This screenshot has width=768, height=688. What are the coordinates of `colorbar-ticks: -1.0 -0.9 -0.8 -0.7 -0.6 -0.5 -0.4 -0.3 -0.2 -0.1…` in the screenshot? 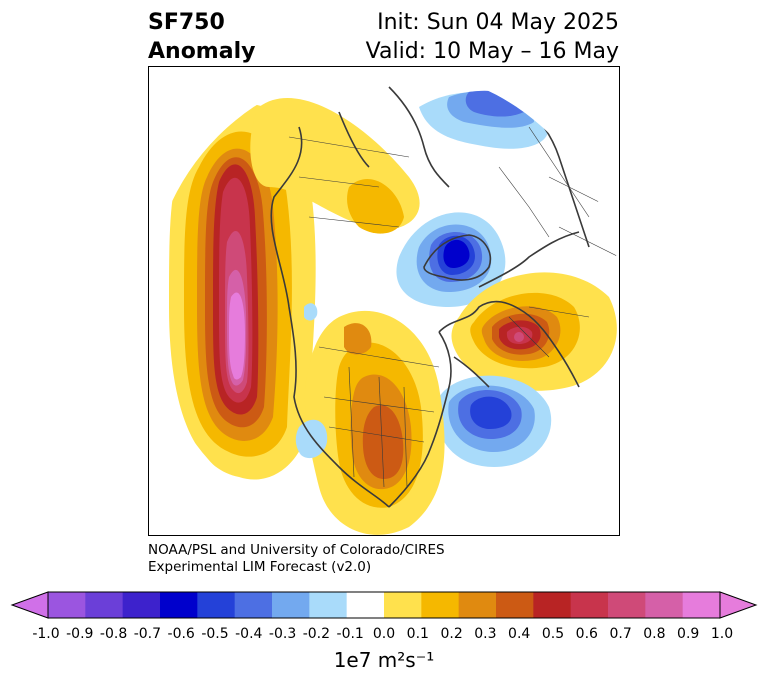 It's located at (384, 636).